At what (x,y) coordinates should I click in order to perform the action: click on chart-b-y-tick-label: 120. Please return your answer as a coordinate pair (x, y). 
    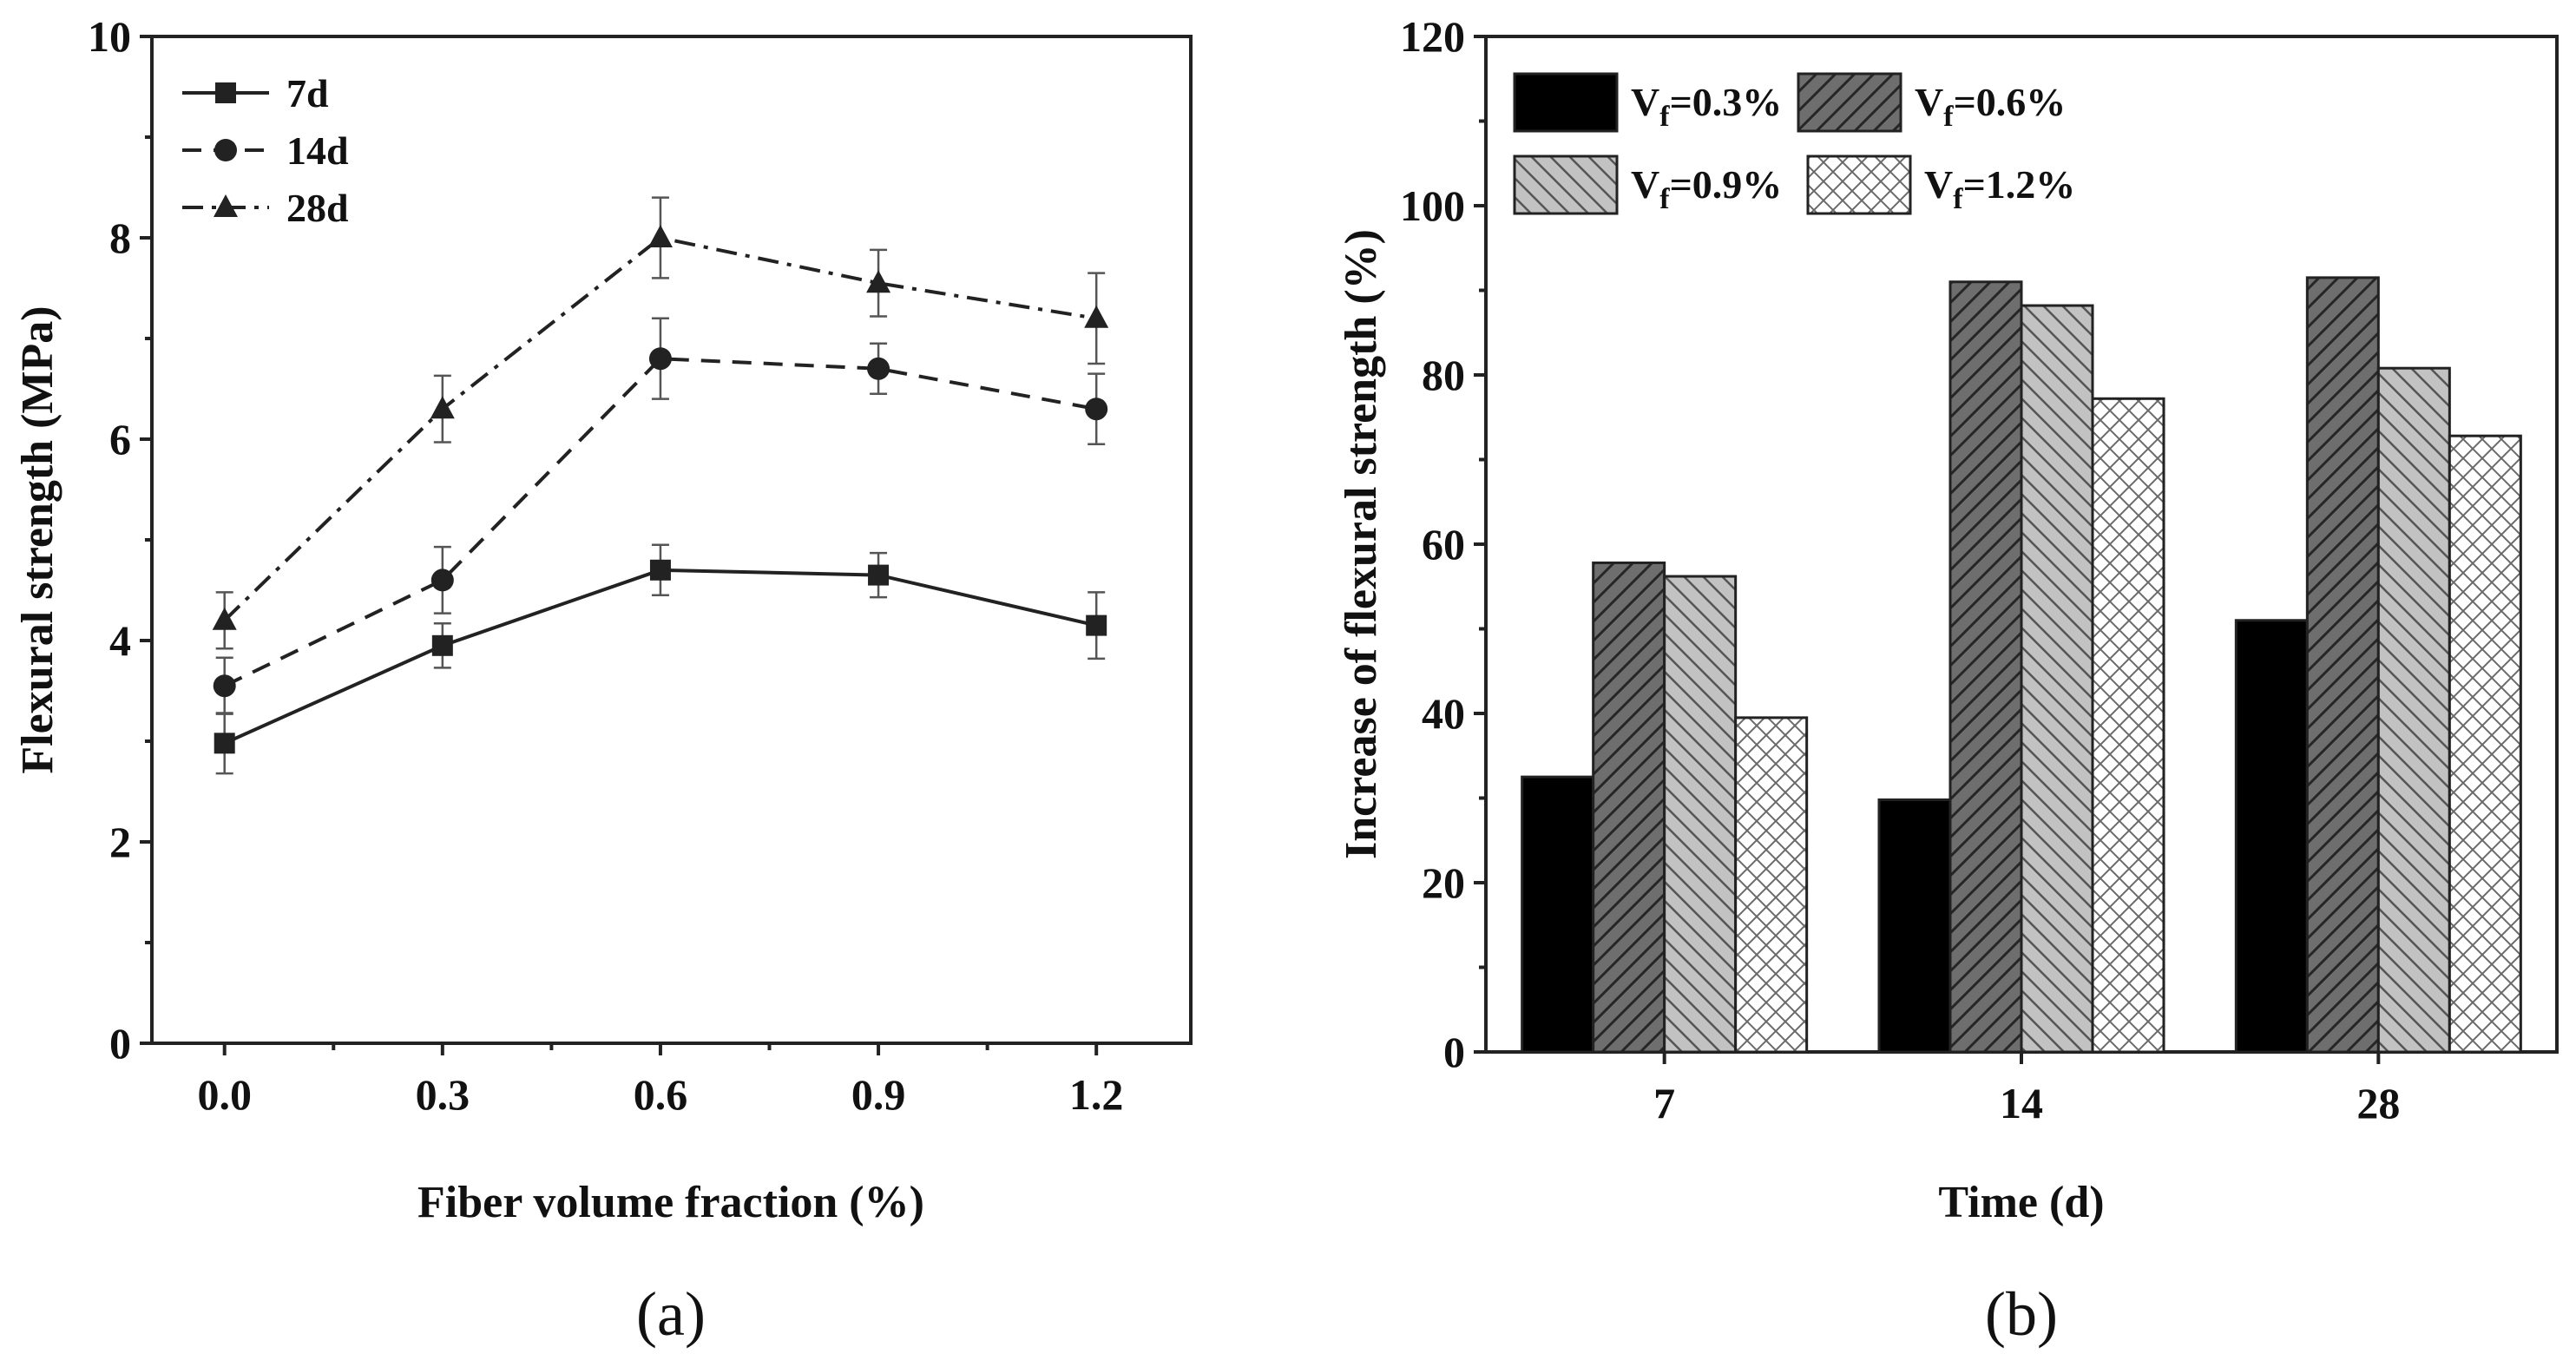
    Looking at the image, I should click on (1432, 36).